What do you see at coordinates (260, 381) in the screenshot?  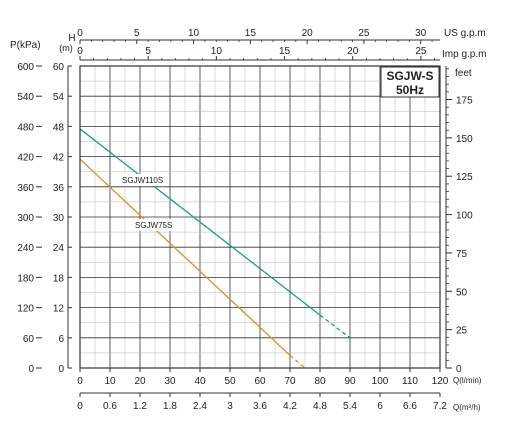 I see `tick-label-q-lmin: 60` at bounding box center [260, 381].